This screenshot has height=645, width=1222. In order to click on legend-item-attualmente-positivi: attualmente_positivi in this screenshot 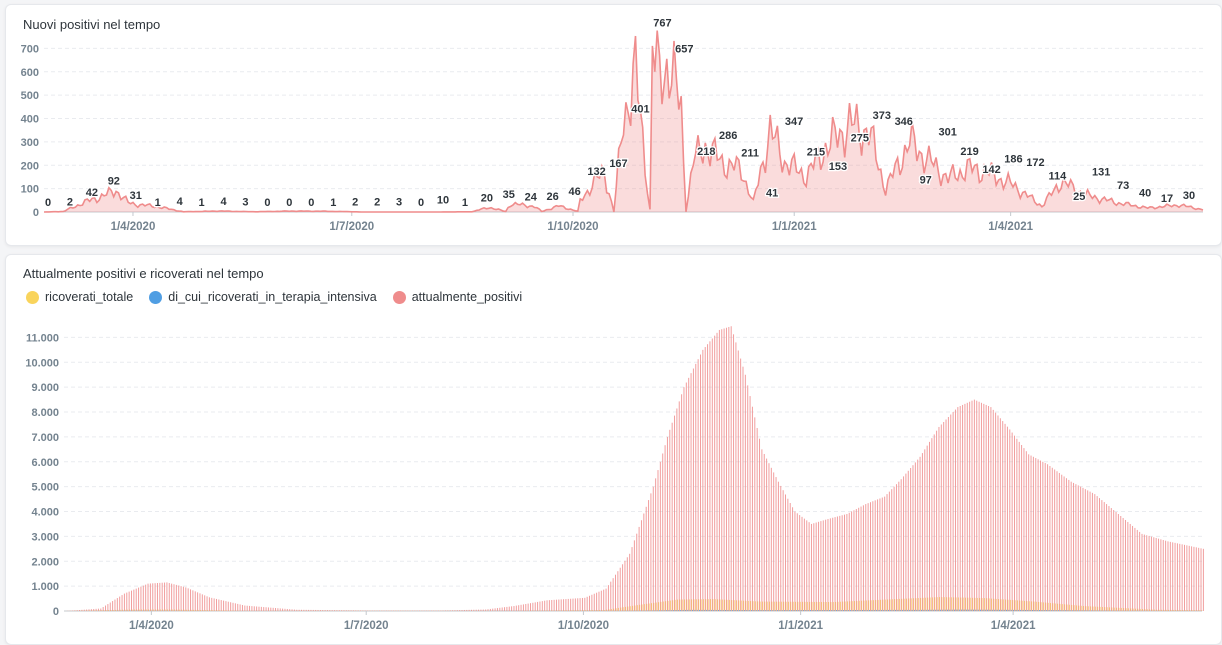, I will do `click(457, 297)`.